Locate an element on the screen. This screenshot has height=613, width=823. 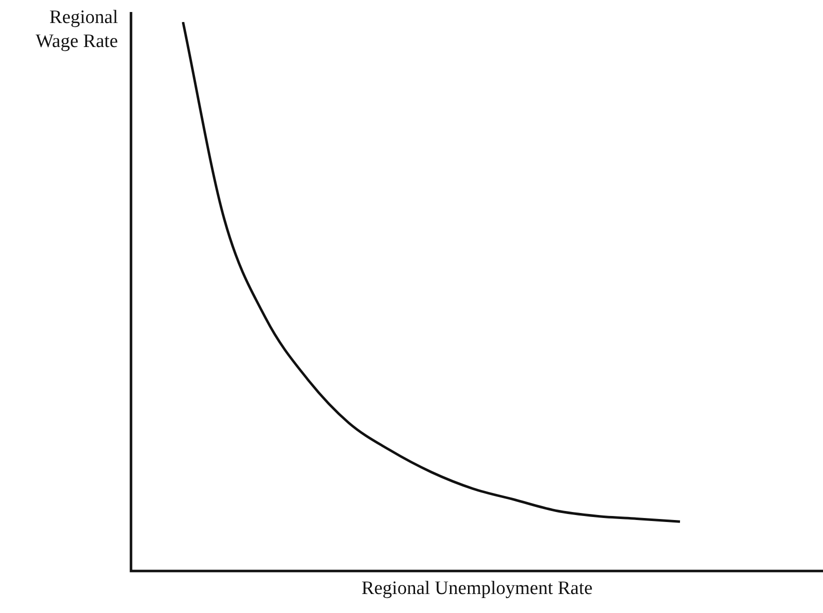
x-axis-title: Regional Unemployment Rate is located at coordinates (477, 589).